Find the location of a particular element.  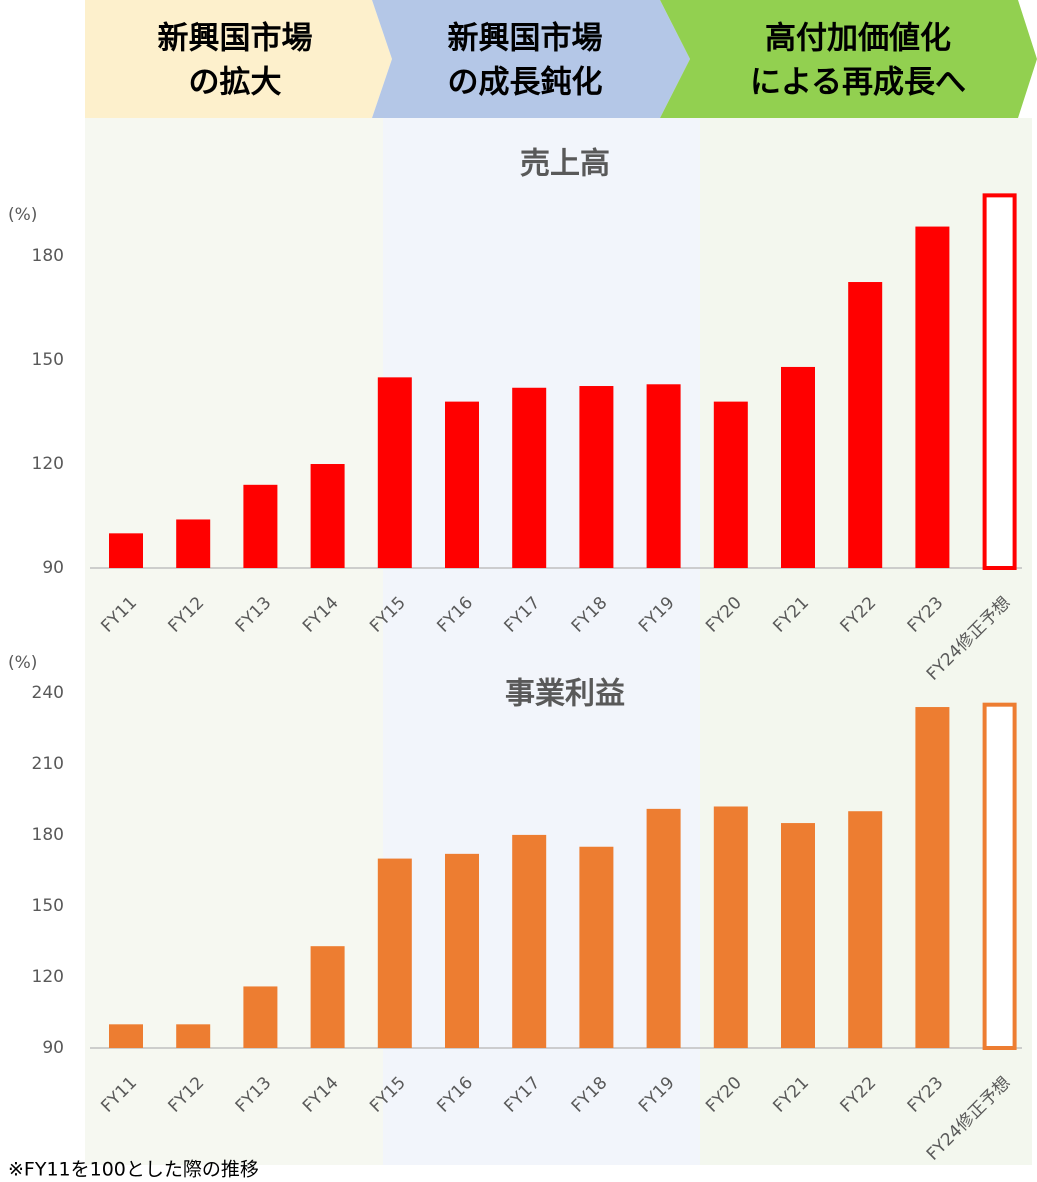

phase-text: 高付加価値化 is located at coordinates (858, 39).